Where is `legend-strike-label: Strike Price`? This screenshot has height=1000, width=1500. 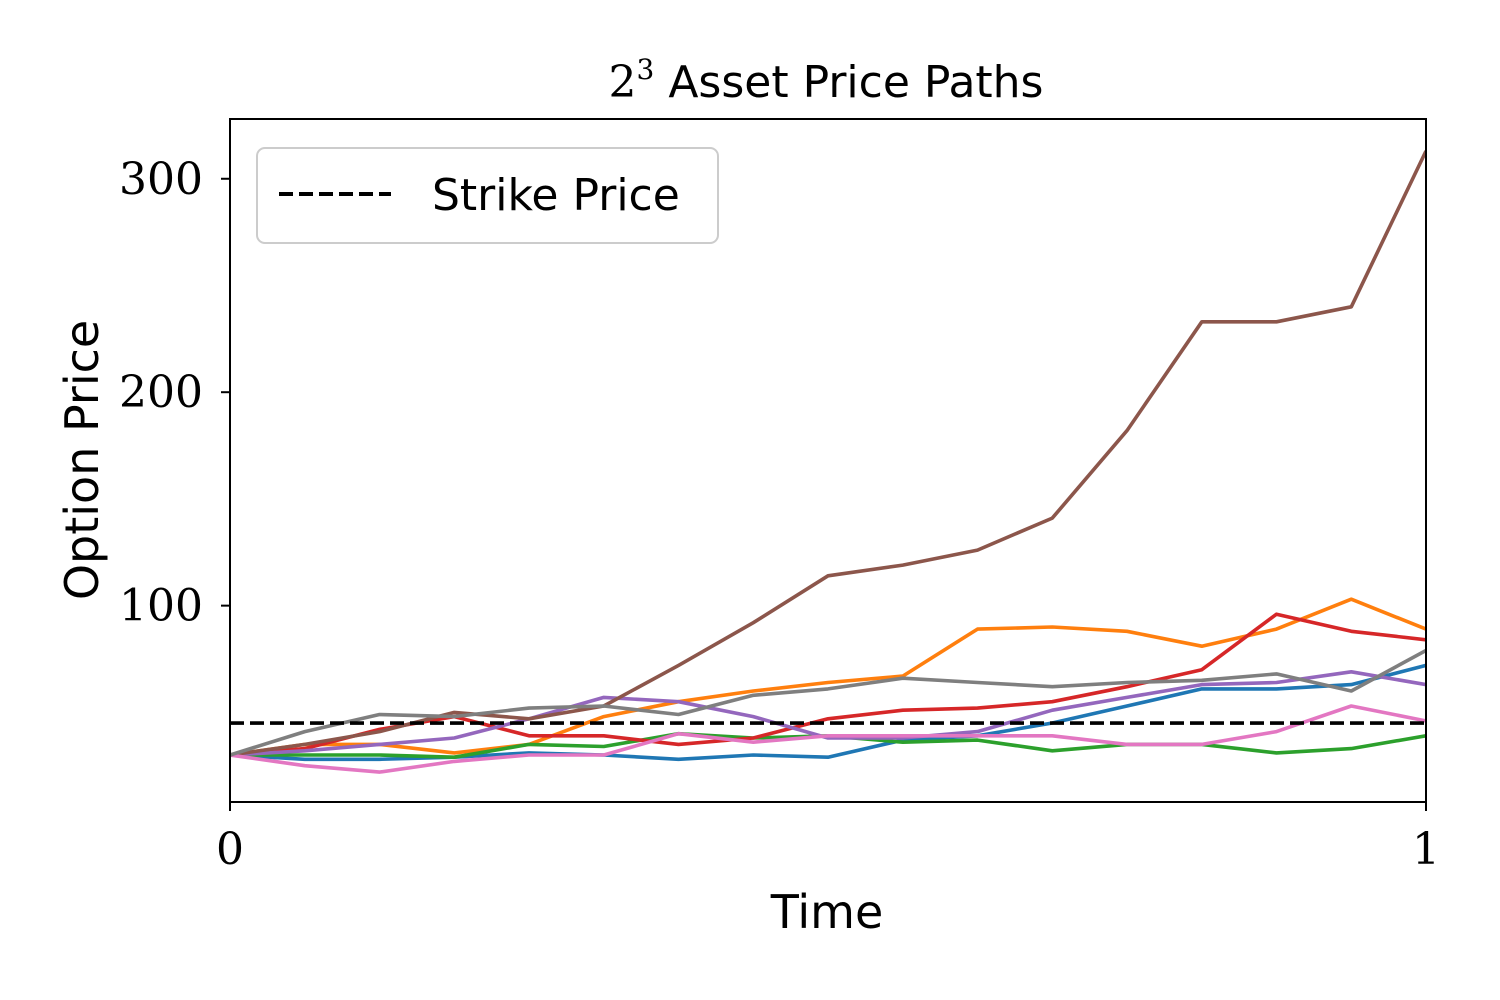
legend-strike-label: Strike Price is located at coordinates (556, 195).